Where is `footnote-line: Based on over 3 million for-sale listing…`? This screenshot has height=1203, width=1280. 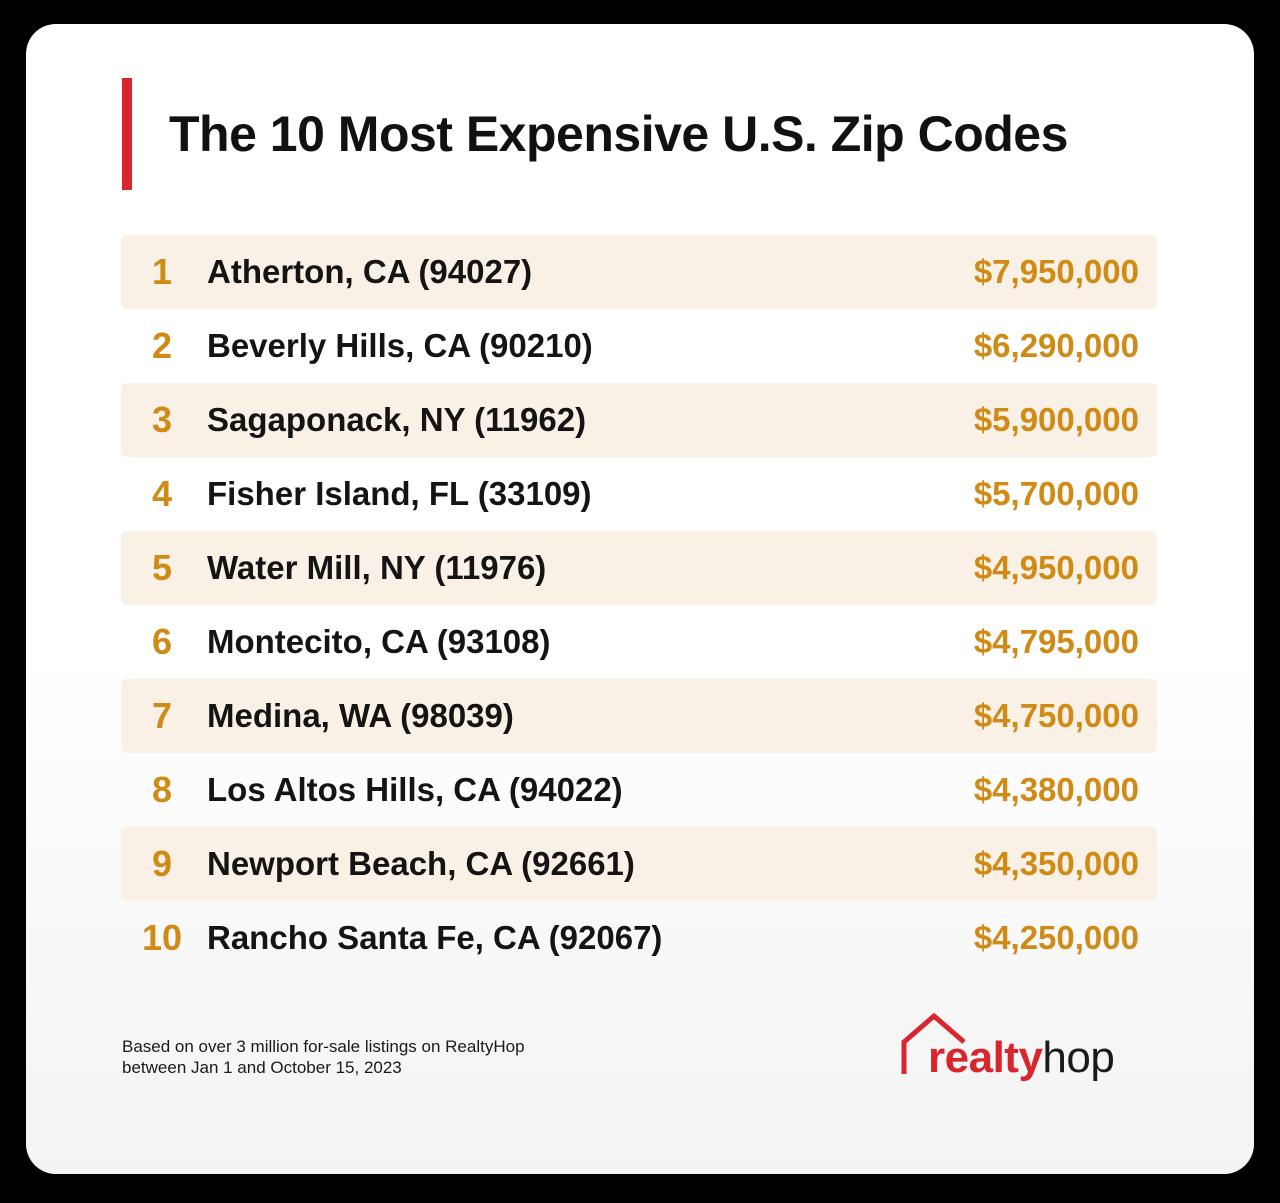
footnote-line: Based on over 3 million for-sale listing… is located at coordinates (323, 1046).